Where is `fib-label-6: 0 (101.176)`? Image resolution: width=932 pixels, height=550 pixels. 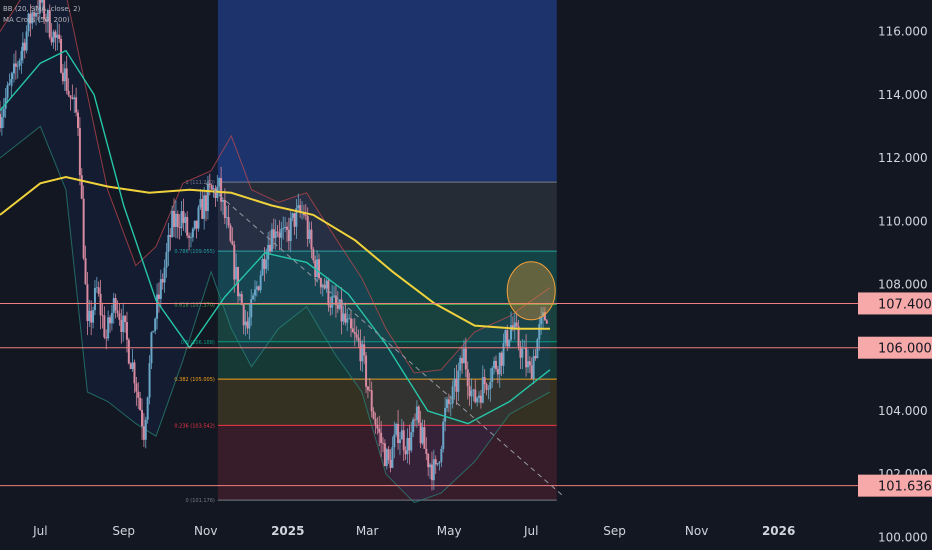 fib-label-6: 0 (101.176) is located at coordinates (200, 501).